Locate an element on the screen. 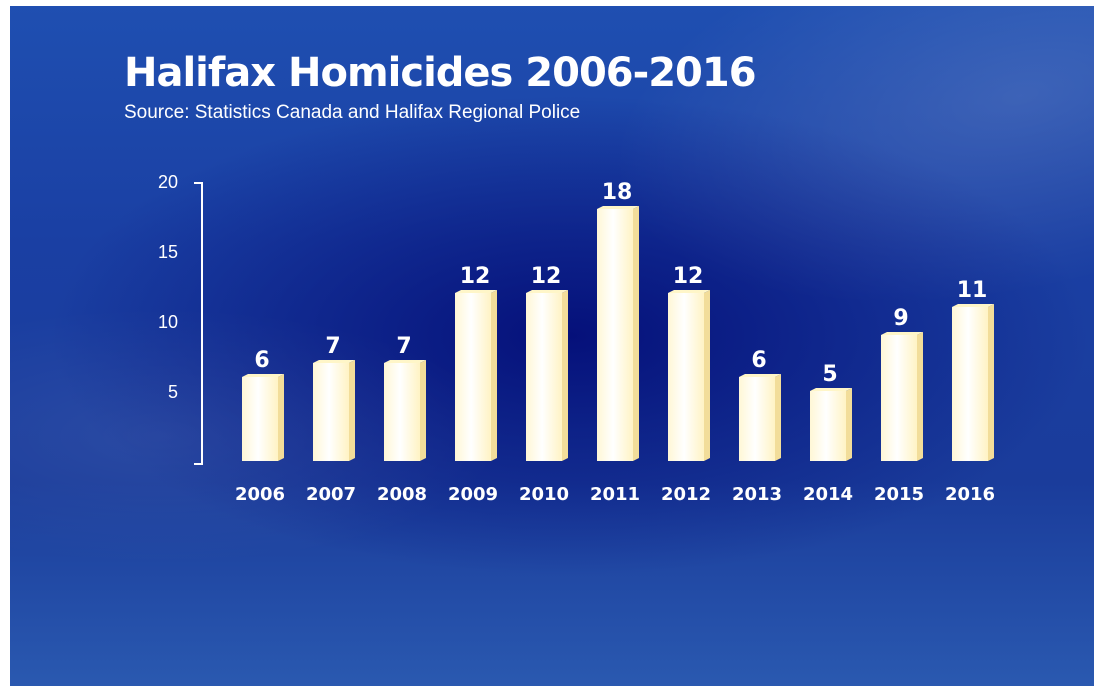 The image size is (1102, 686). x-tick-label-2012: 2012 is located at coordinates (686, 494).